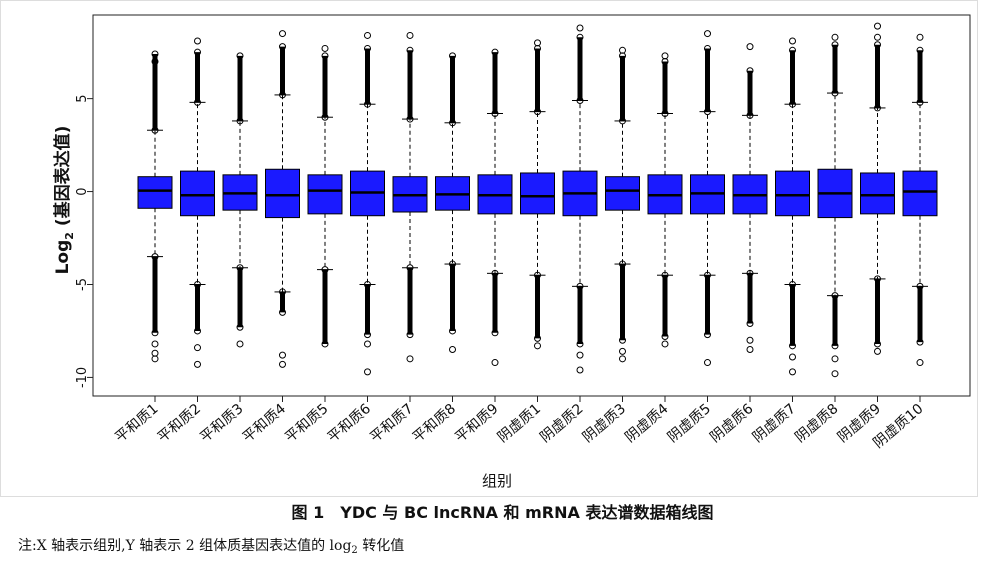 The image size is (1005, 561). What do you see at coordinates (497, 481) in the screenshot?
I see `x-axis-title: 组别` at bounding box center [497, 481].